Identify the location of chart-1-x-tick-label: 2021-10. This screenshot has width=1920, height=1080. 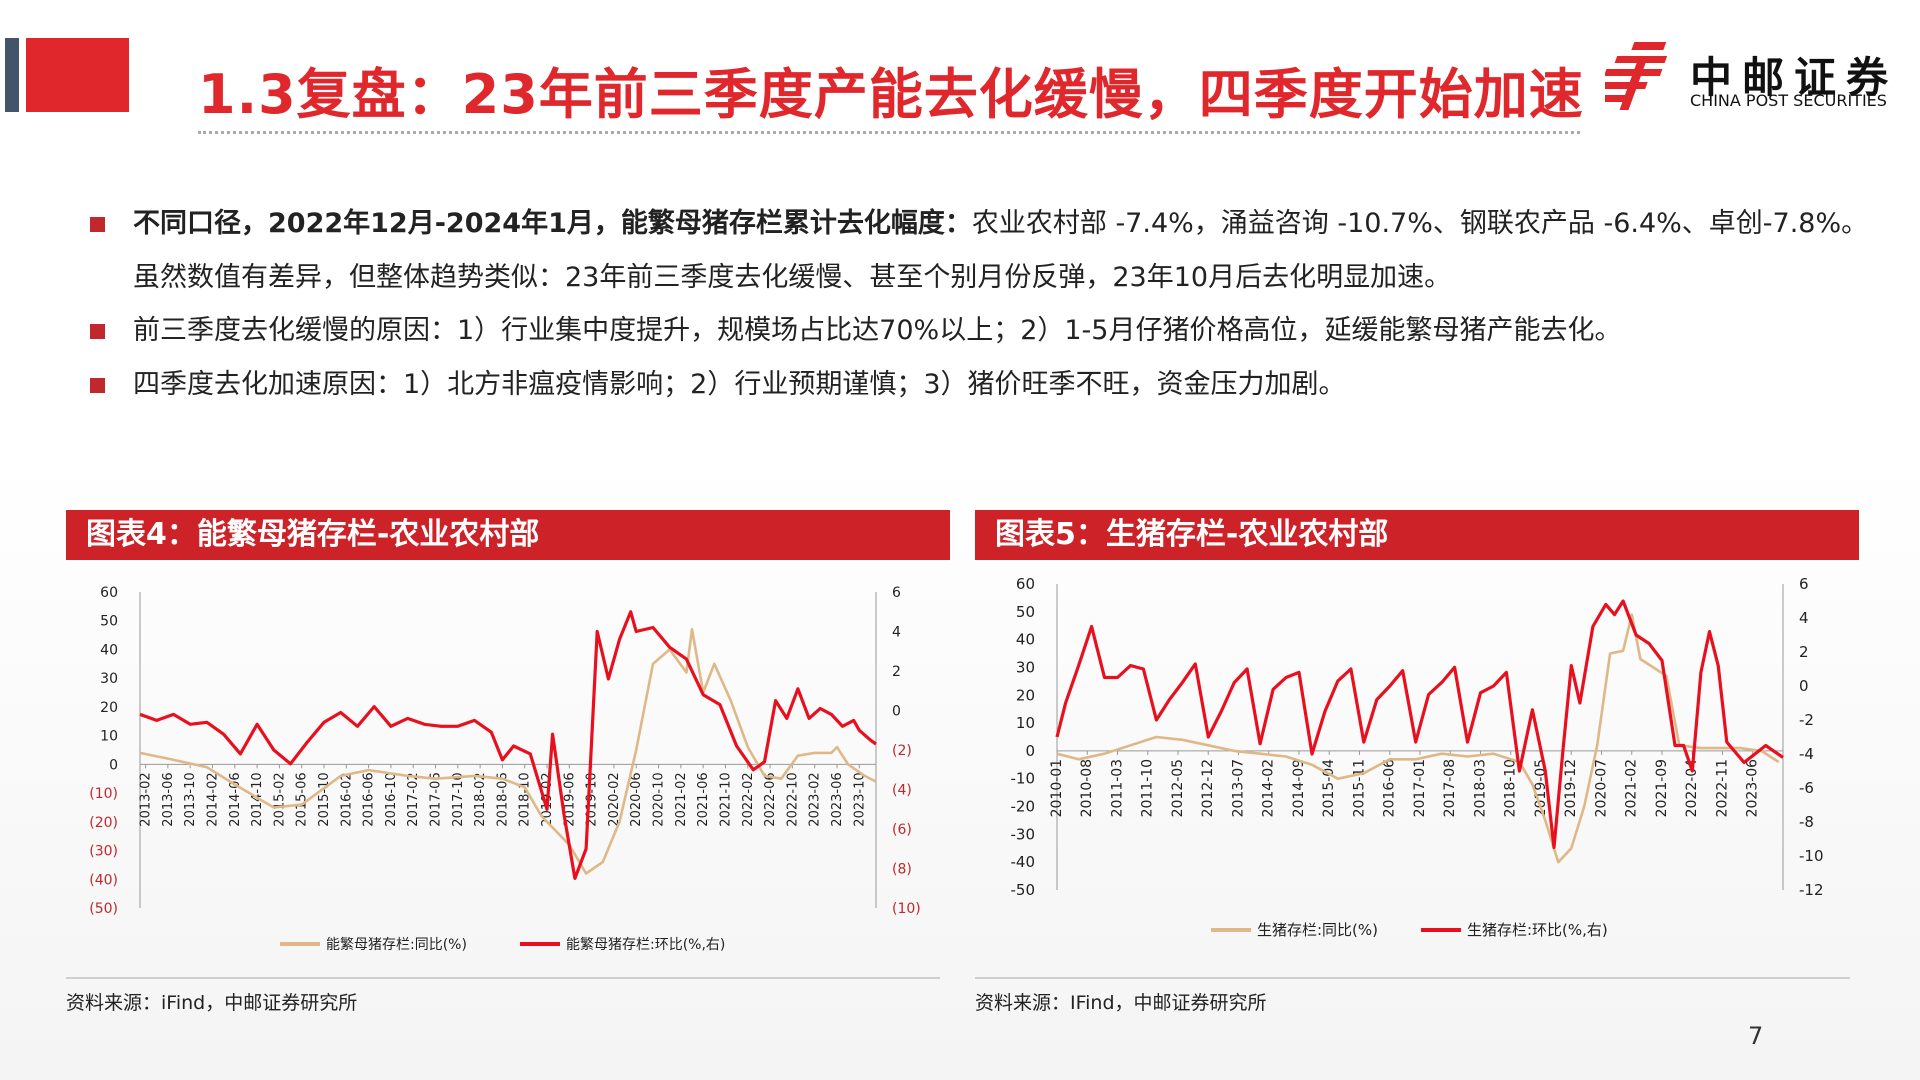
(725, 799).